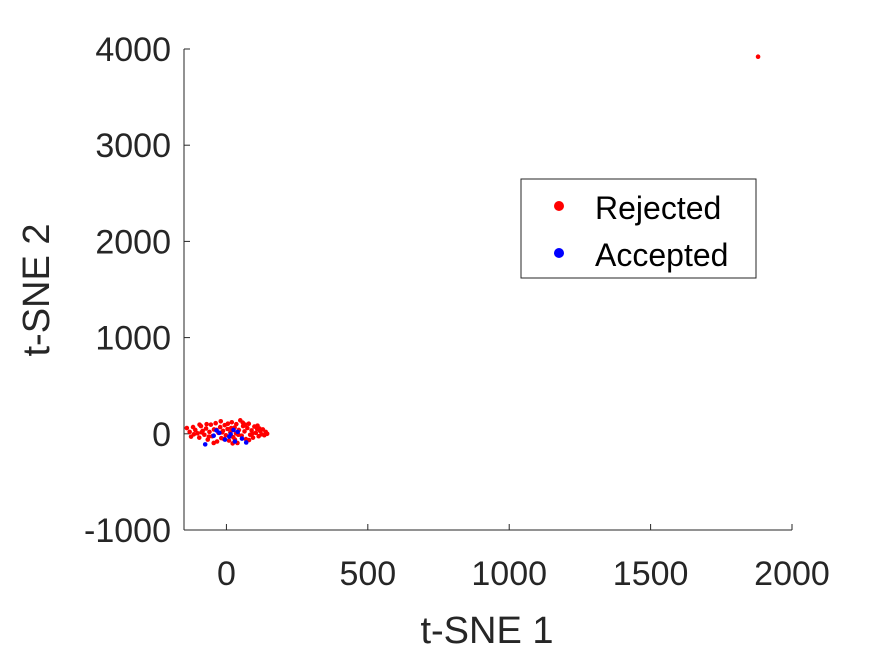 The image size is (875, 656). I want to click on x-tick-label: 0, so click(226, 574).